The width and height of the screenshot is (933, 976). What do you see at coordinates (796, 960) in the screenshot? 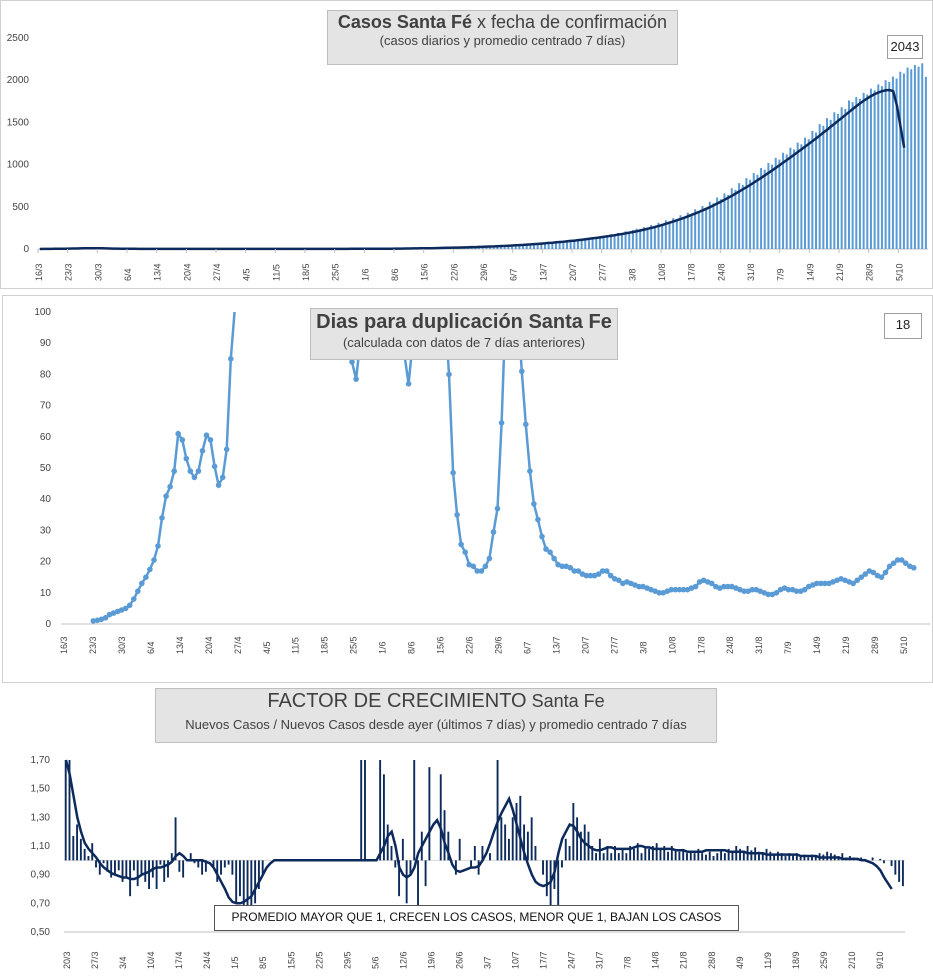
I see `xtick-label: 18/9` at bounding box center [796, 960].